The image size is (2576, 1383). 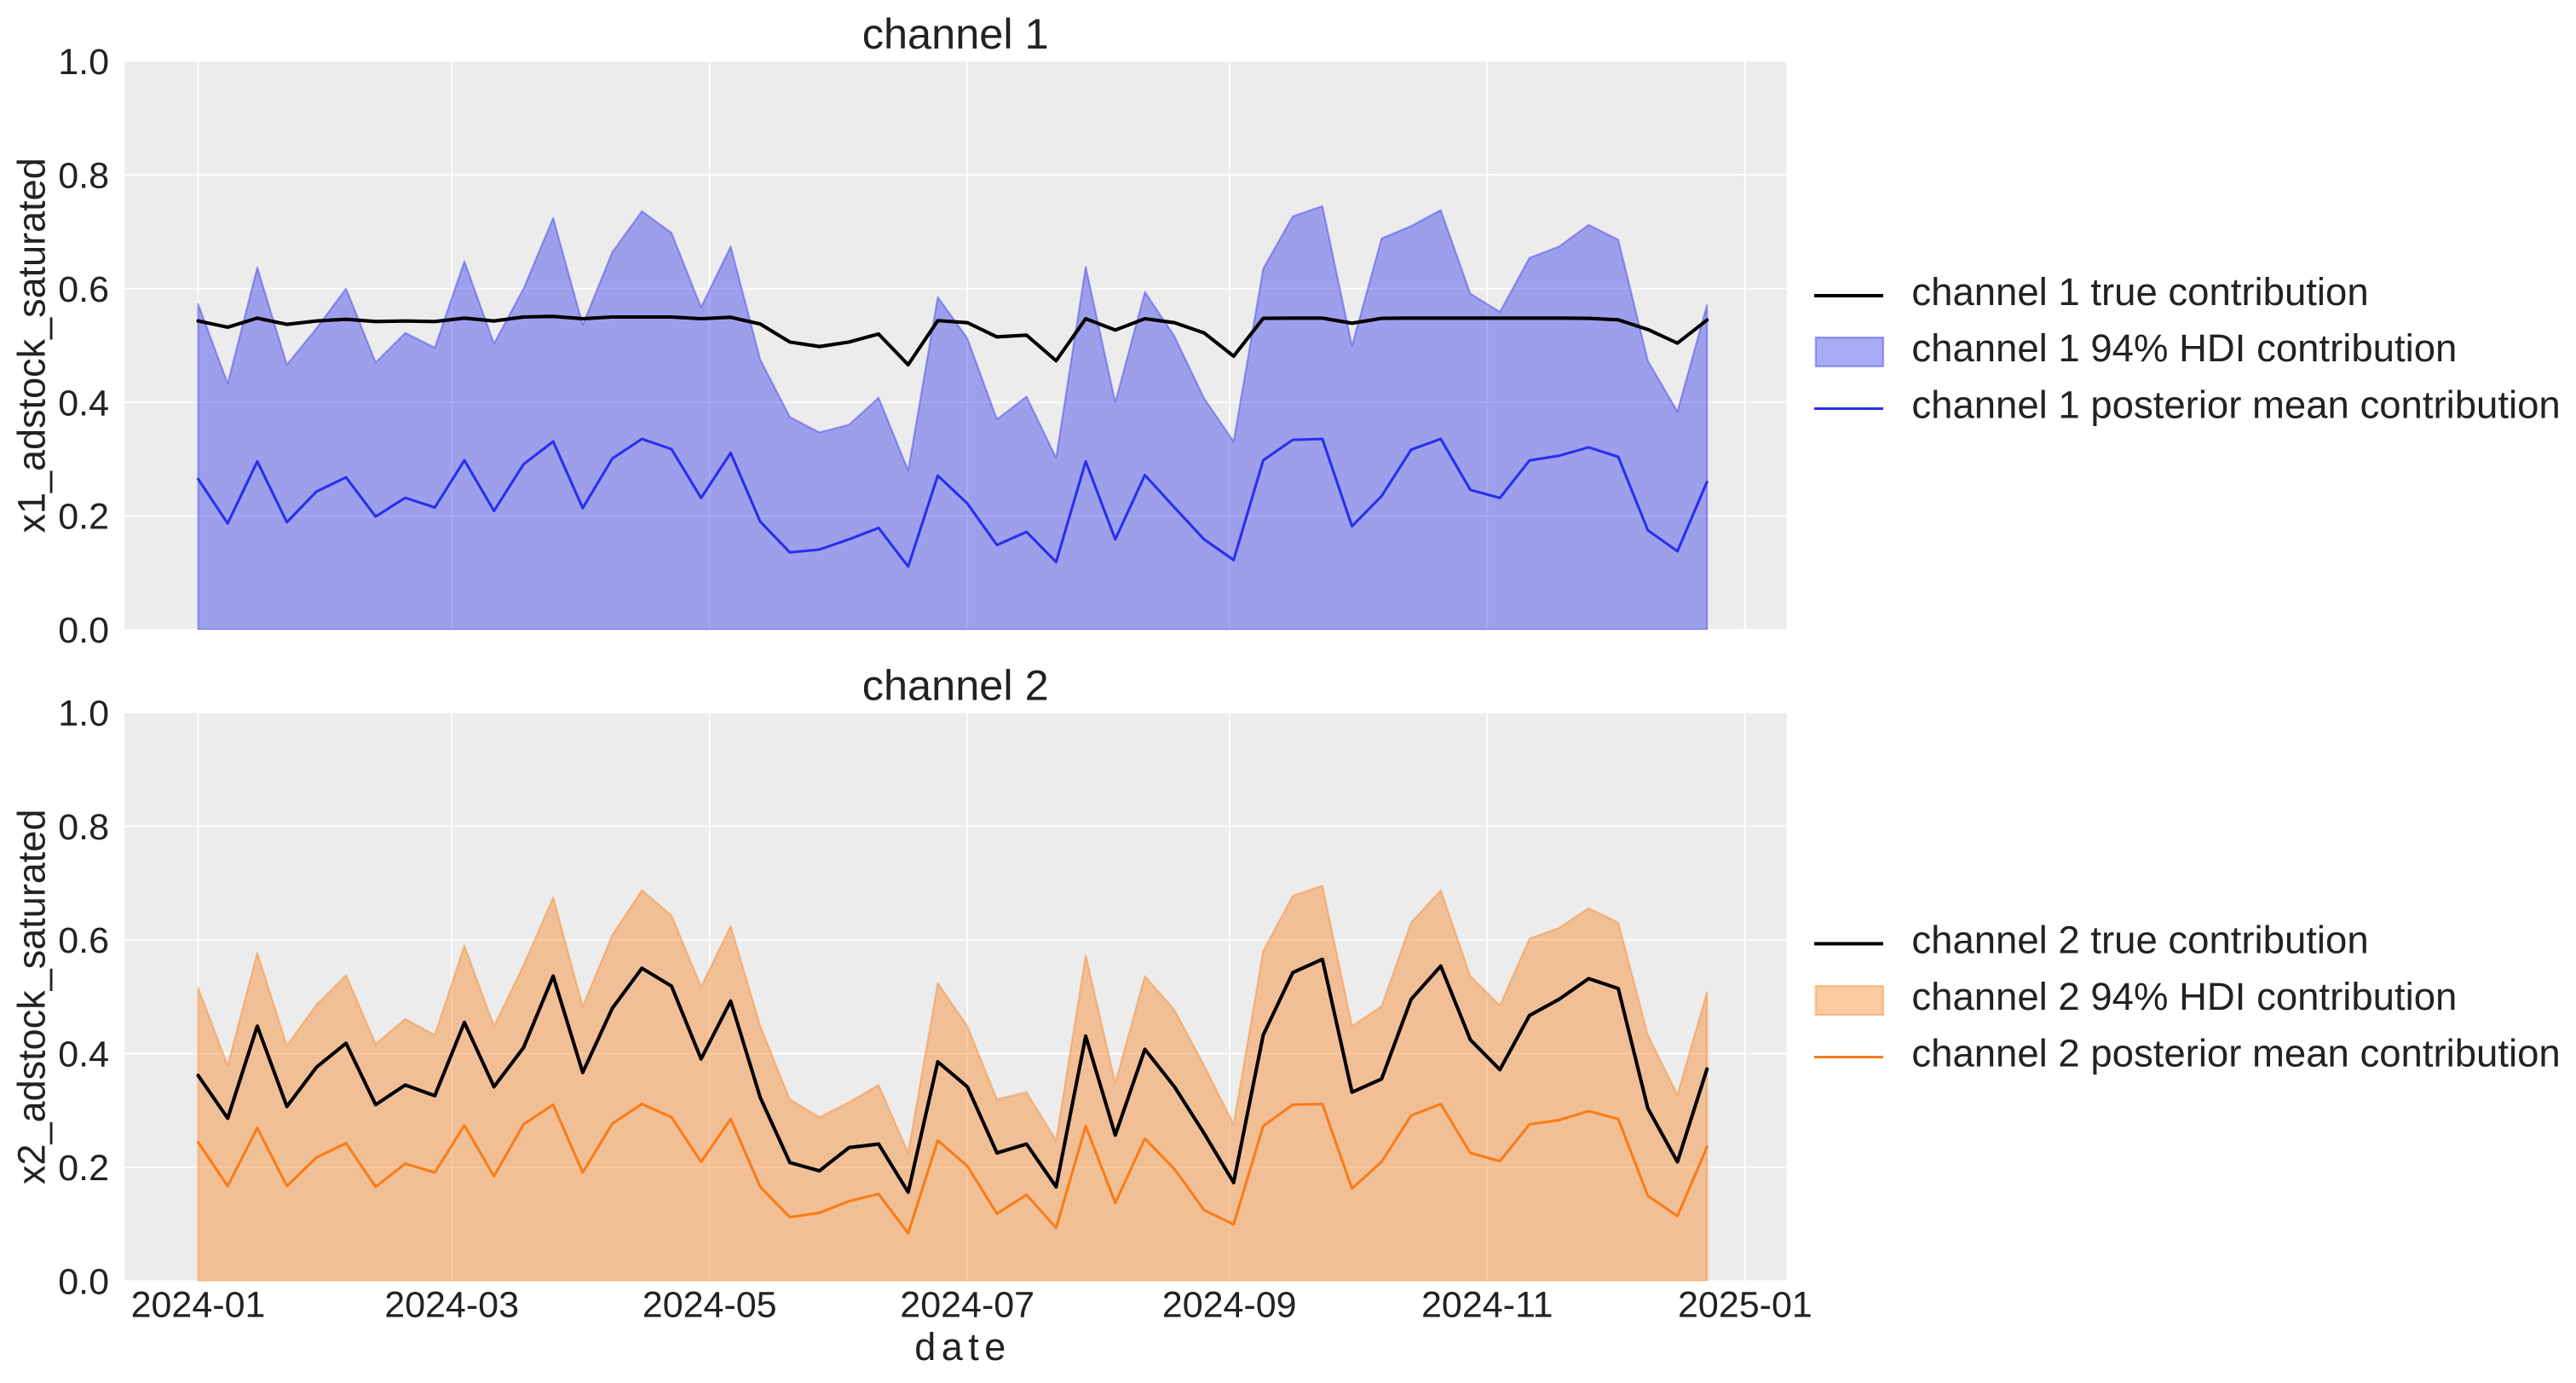 What do you see at coordinates (967, 1305) in the screenshot?
I see `svg-text: 2024-07` at bounding box center [967, 1305].